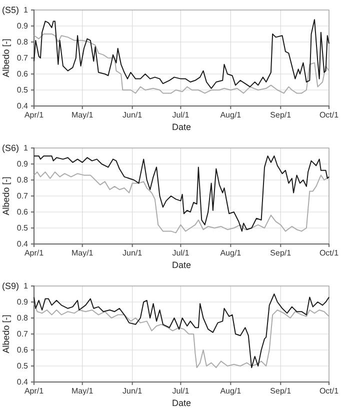 The width and height of the screenshot is (341, 414). Describe the element at coordinates (11, 10) in the screenshot. I see `chart-title: (S5)` at that location.